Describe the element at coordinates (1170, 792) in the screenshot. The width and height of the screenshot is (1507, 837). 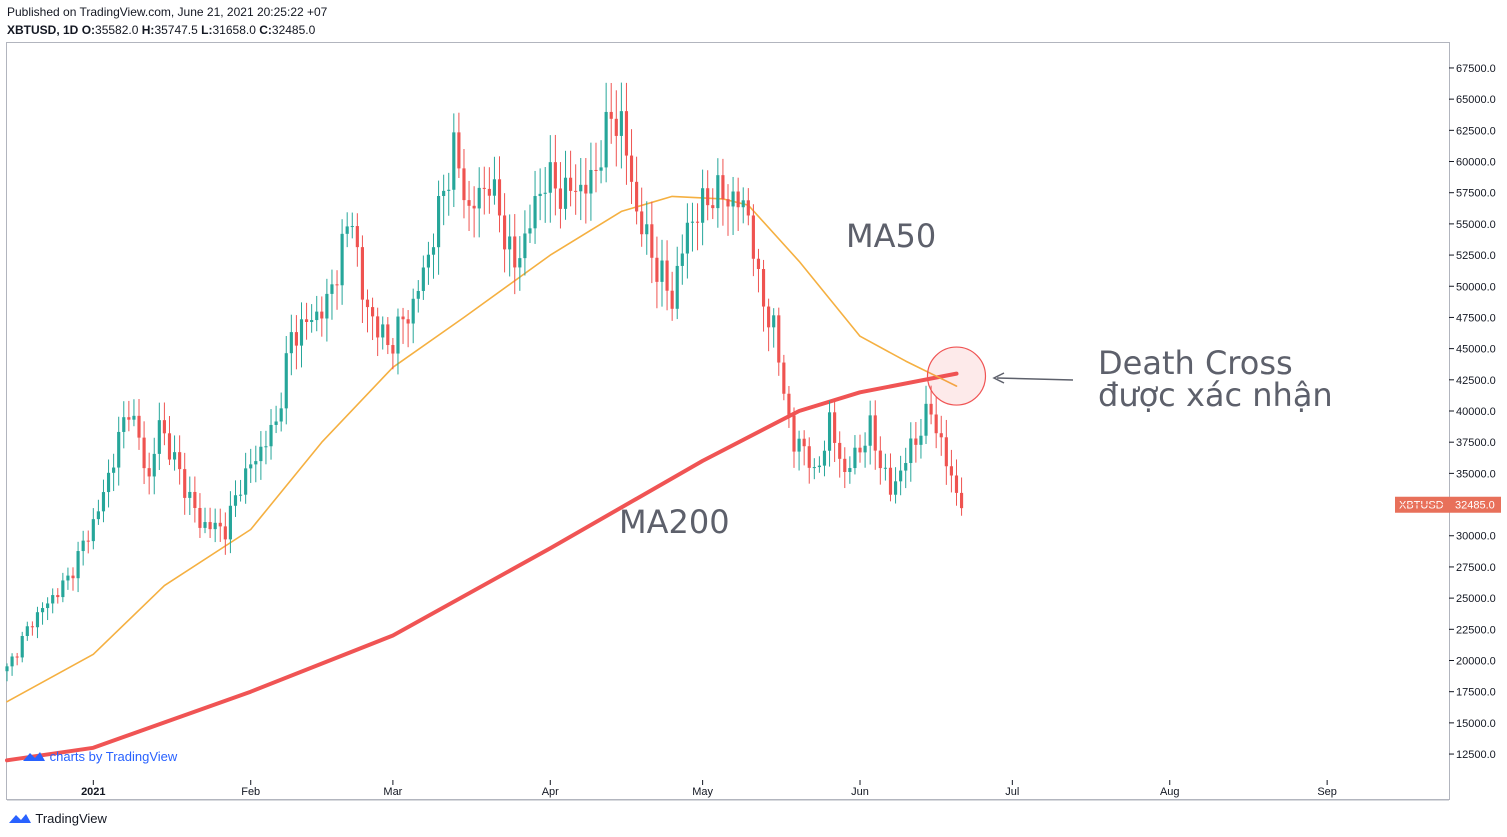
I see `x-tick-label: Aug` at that location.